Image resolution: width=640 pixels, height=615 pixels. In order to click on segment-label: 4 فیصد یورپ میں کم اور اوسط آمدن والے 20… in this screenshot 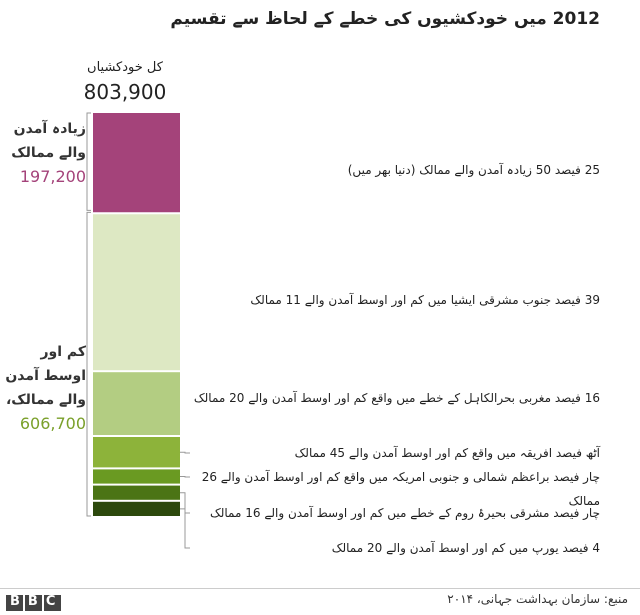, I will do `click(465, 548)`.